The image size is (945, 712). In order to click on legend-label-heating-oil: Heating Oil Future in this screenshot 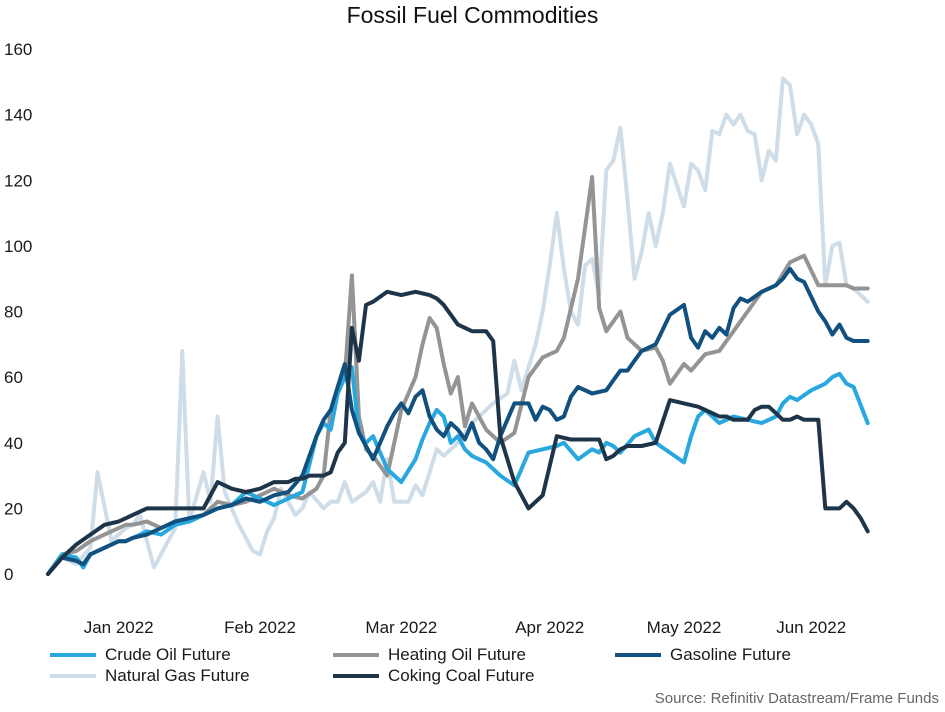, I will do `click(457, 654)`.